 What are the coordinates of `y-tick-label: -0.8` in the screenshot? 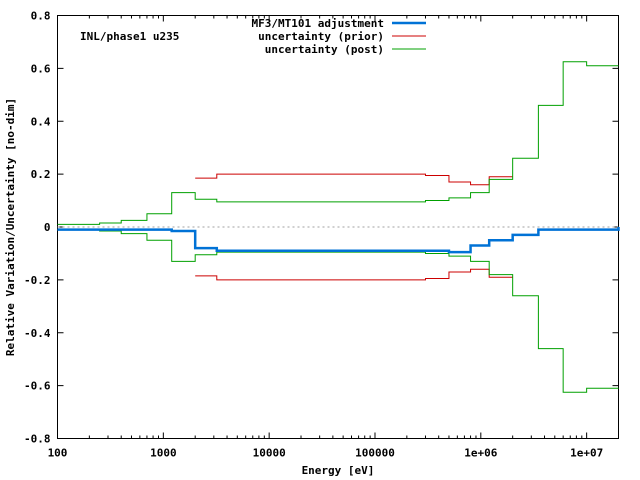 It's located at (37, 439).